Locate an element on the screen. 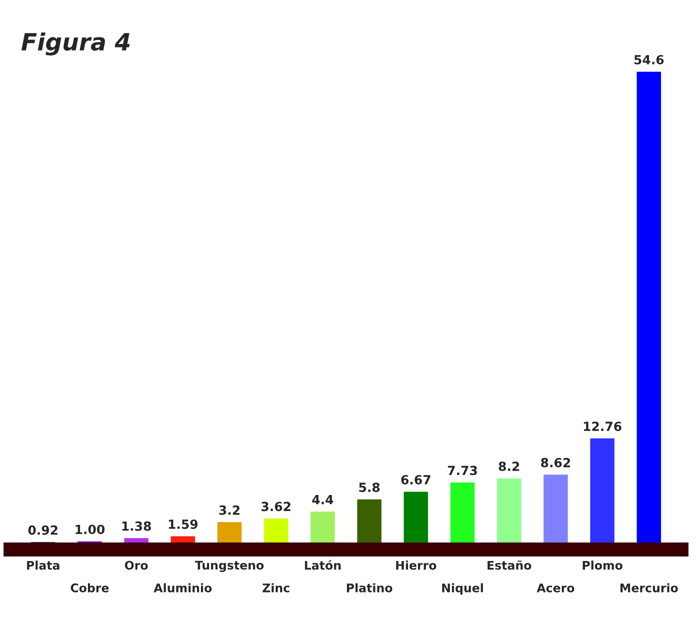 This screenshot has width=699, height=628. data-label: 8.62 is located at coordinates (555, 463).